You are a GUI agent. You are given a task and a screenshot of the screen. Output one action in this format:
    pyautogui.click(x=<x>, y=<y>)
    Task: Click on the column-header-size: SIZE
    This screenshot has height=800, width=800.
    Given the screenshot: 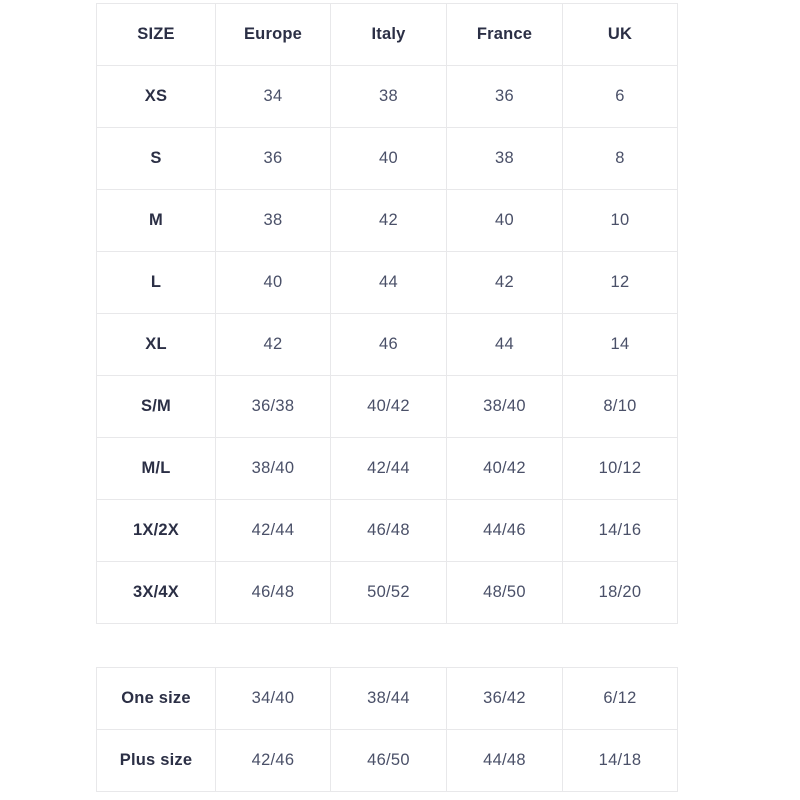 What is the action you would take?
    pyautogui.click(x=156, y=34)
    